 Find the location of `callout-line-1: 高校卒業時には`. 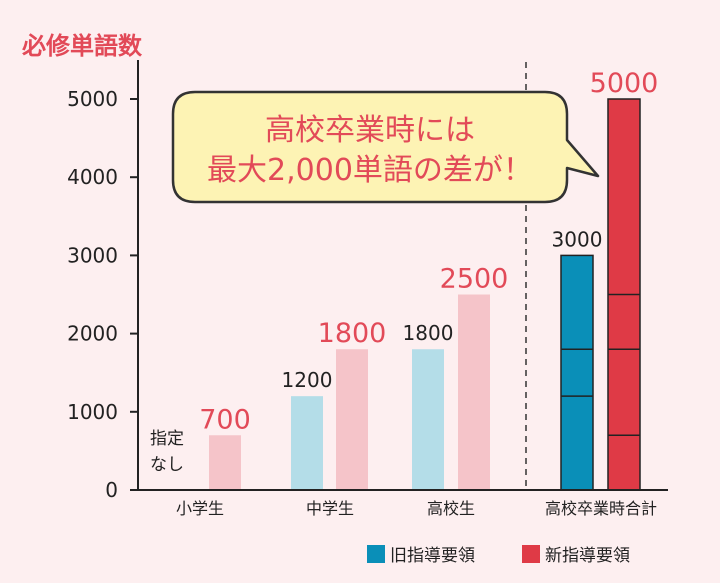

callout-line-1: 高校卒業時には is located at coordinates (370, 130).